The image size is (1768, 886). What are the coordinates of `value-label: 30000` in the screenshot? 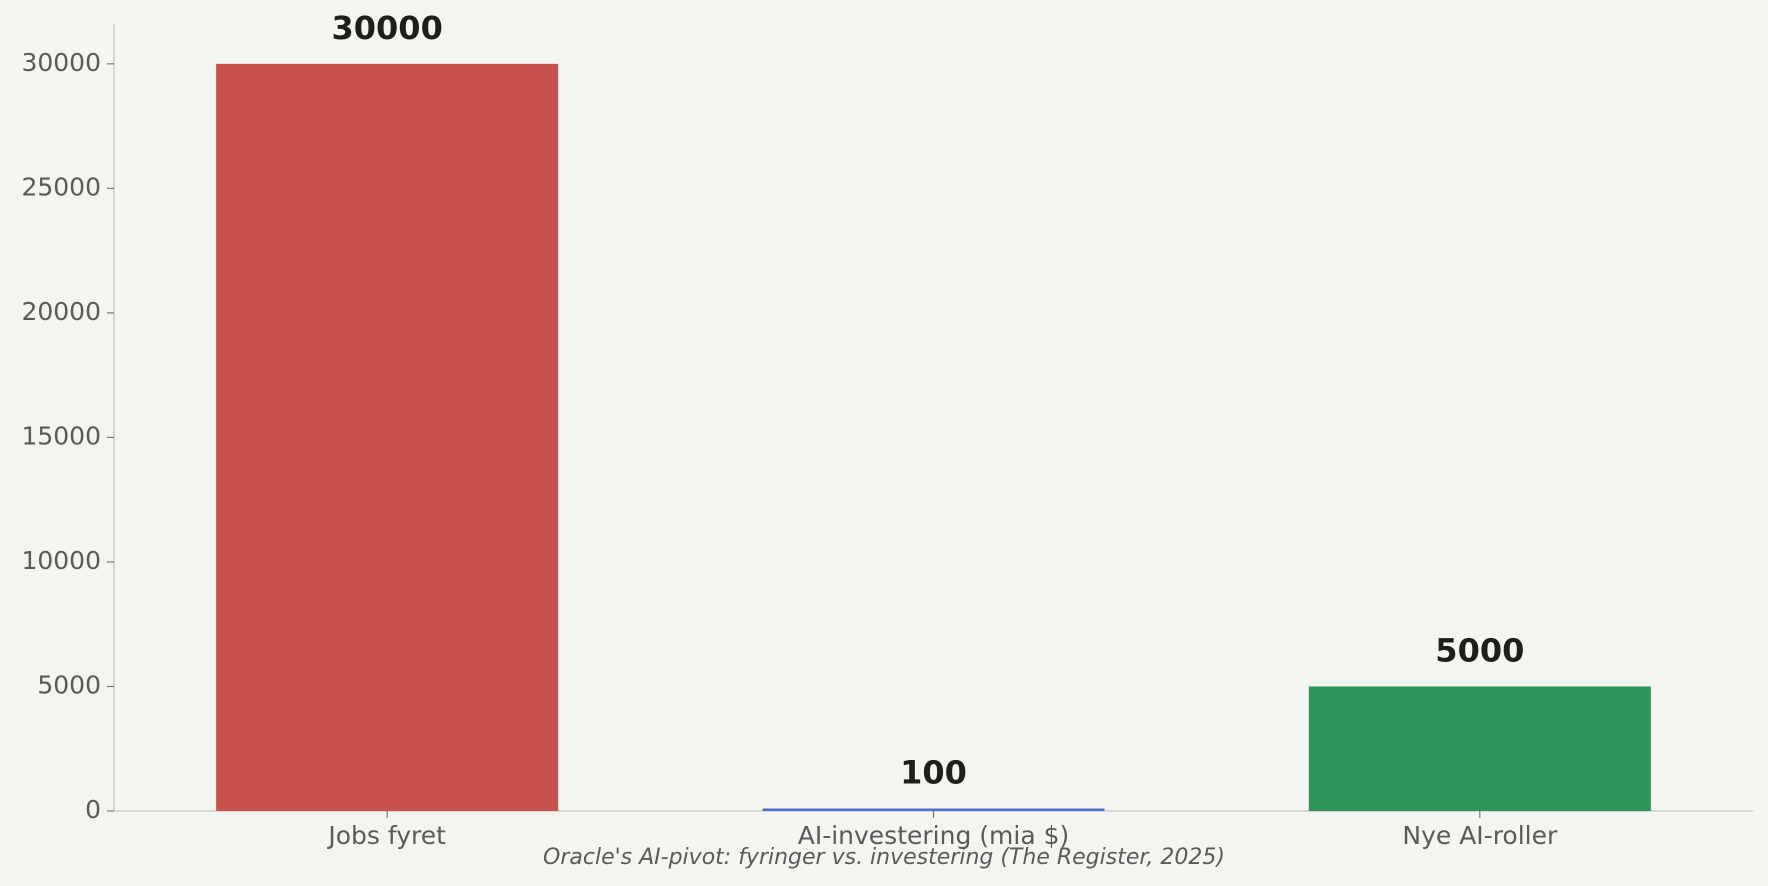 It's located at (387, 28).